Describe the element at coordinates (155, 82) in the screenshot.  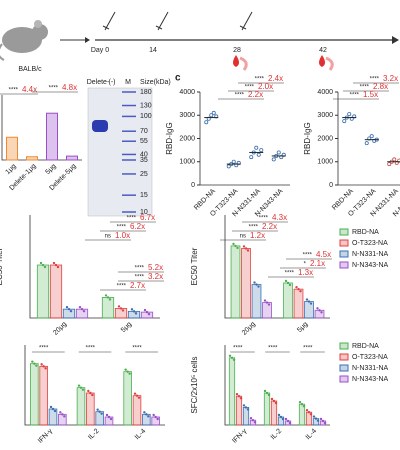
I see `size-label: Size(kDa)` at that location.